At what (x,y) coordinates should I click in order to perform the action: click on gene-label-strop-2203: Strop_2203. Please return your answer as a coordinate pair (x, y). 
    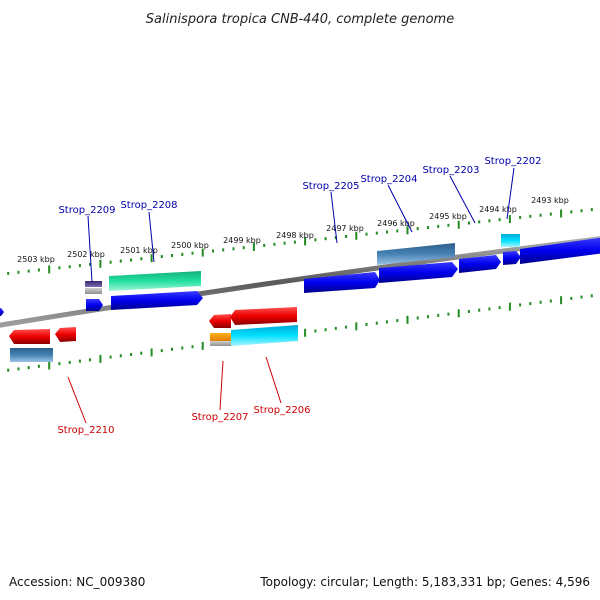
    Looking at the image, I should click on (450, 170).